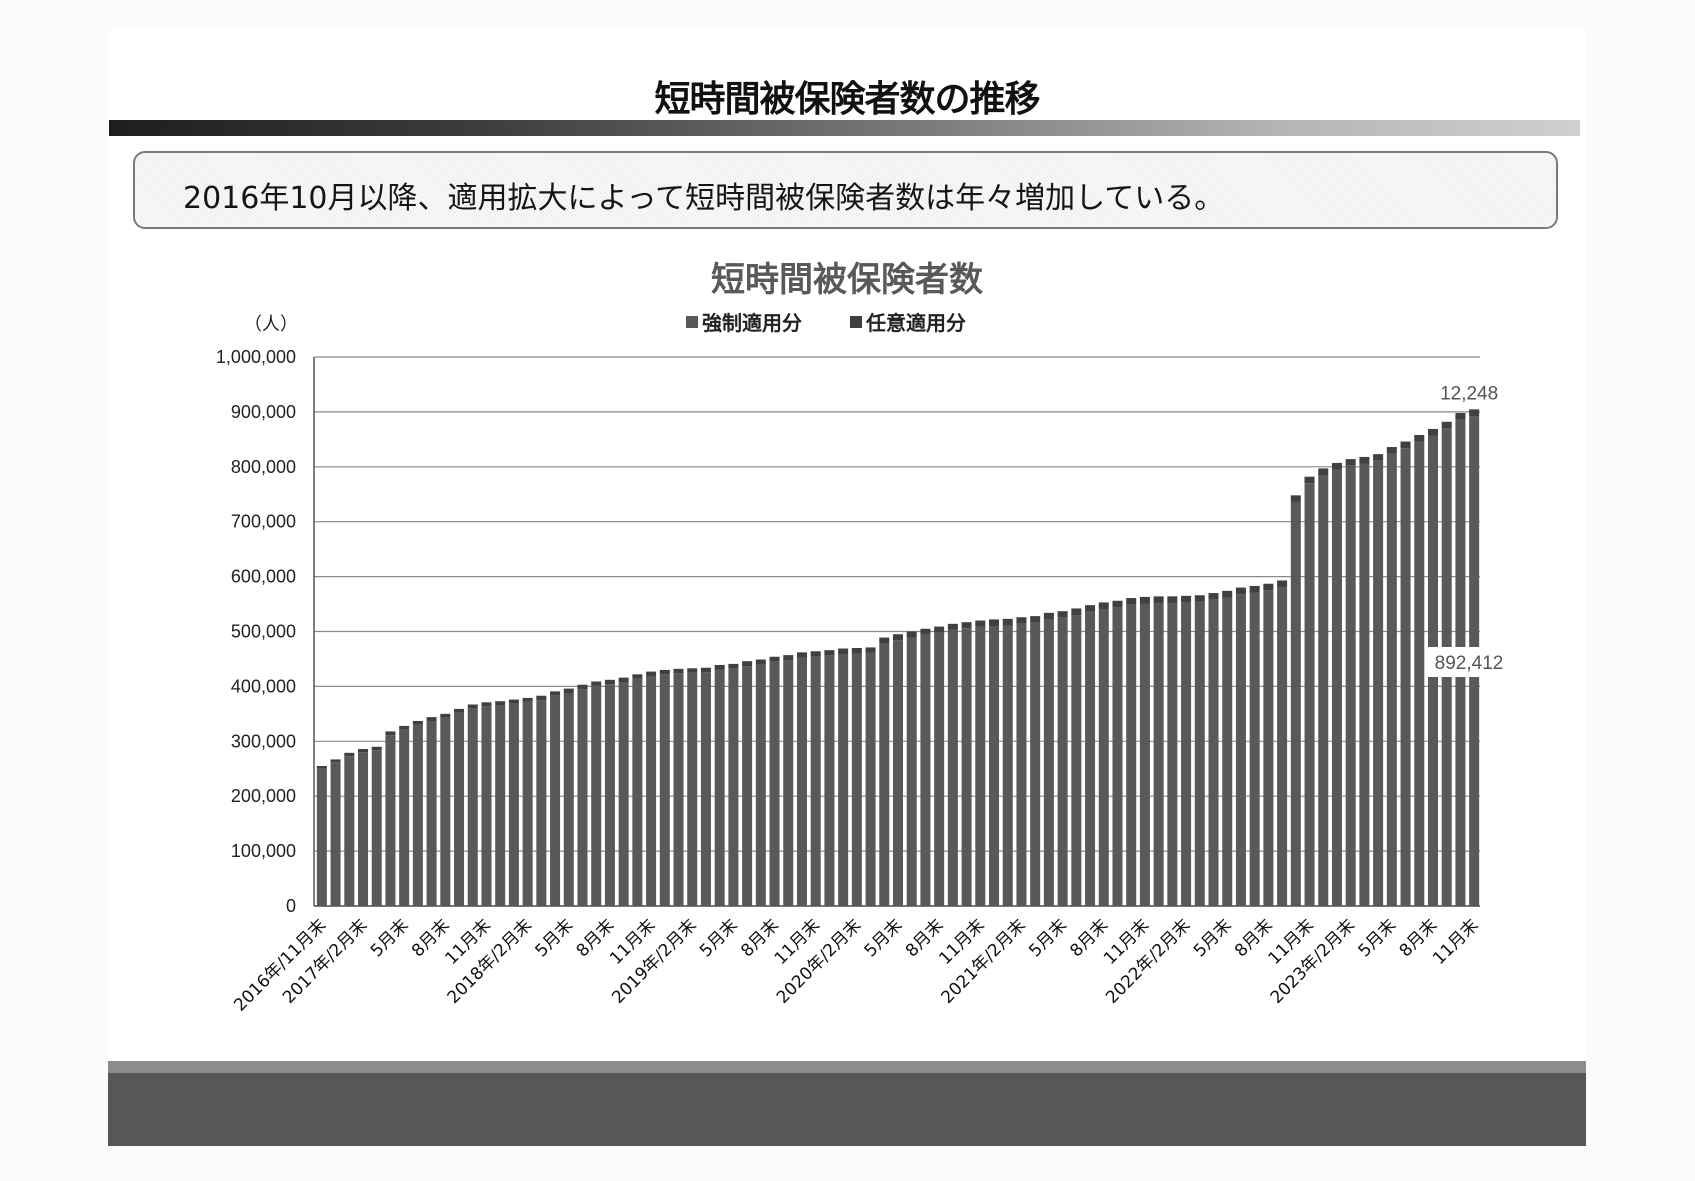  What do you see at coordinates (847, 99) in the screenshot?
I see `page-title: 短時間被保険者数の推移` at bounding box center [847, 99].